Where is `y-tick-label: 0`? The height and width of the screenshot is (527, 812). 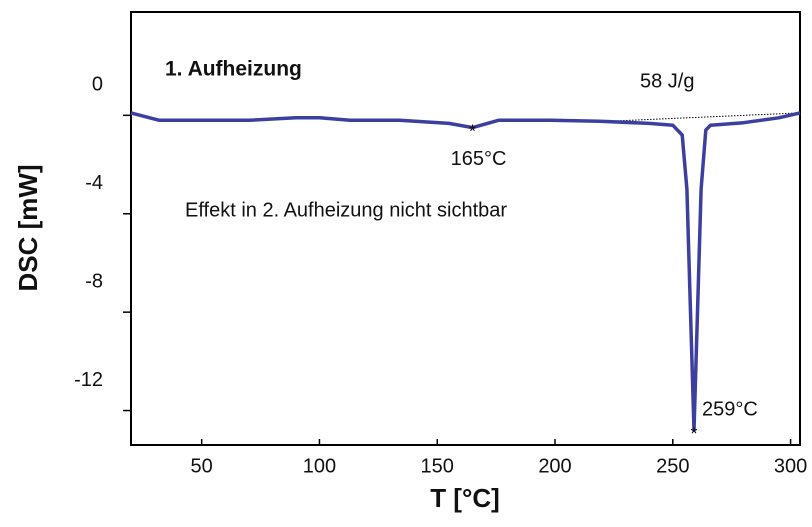 y-tick-label: 0 is located at coordinates (97, 85).